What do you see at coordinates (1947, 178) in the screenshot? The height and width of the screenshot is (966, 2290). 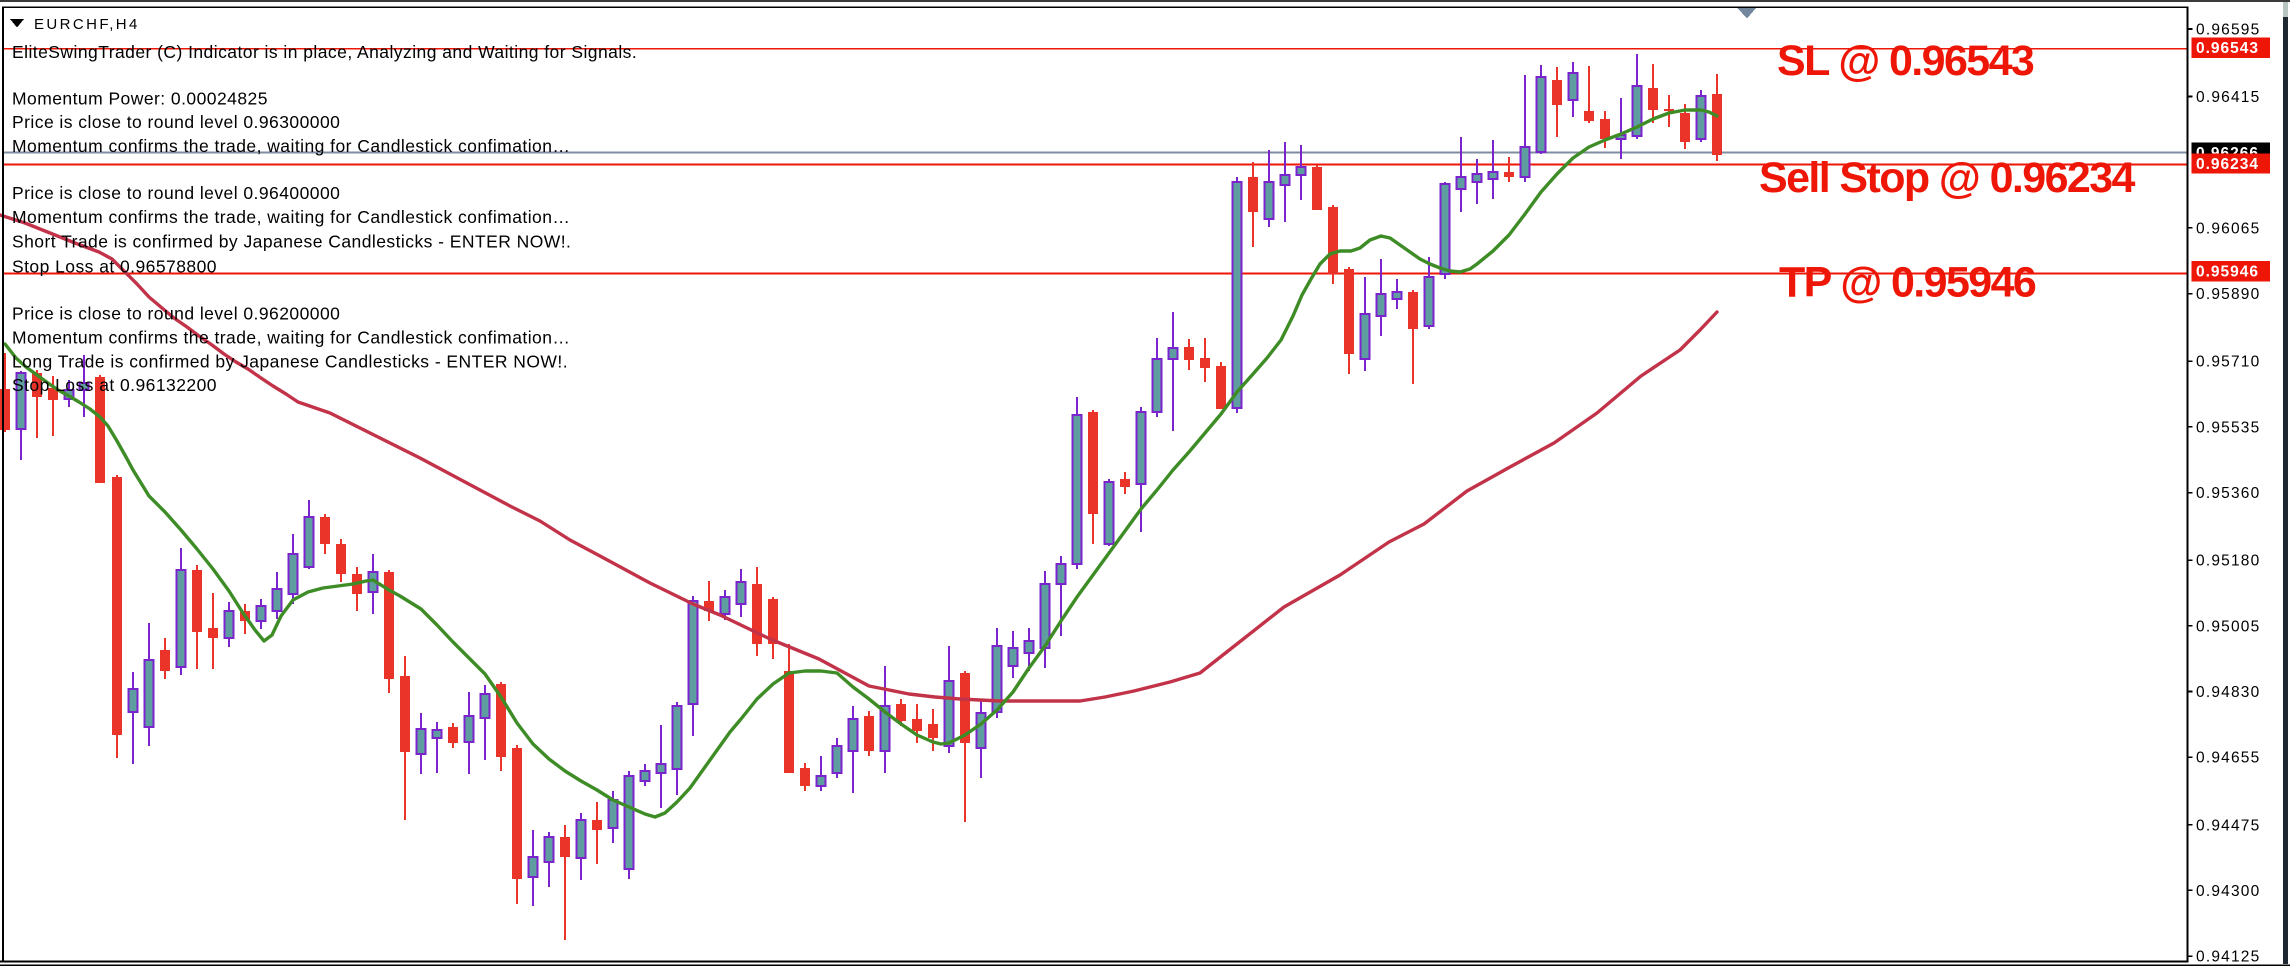 I see `svg-text: Sell Stop @ 0.96234` at bounding box center [1947, 178].